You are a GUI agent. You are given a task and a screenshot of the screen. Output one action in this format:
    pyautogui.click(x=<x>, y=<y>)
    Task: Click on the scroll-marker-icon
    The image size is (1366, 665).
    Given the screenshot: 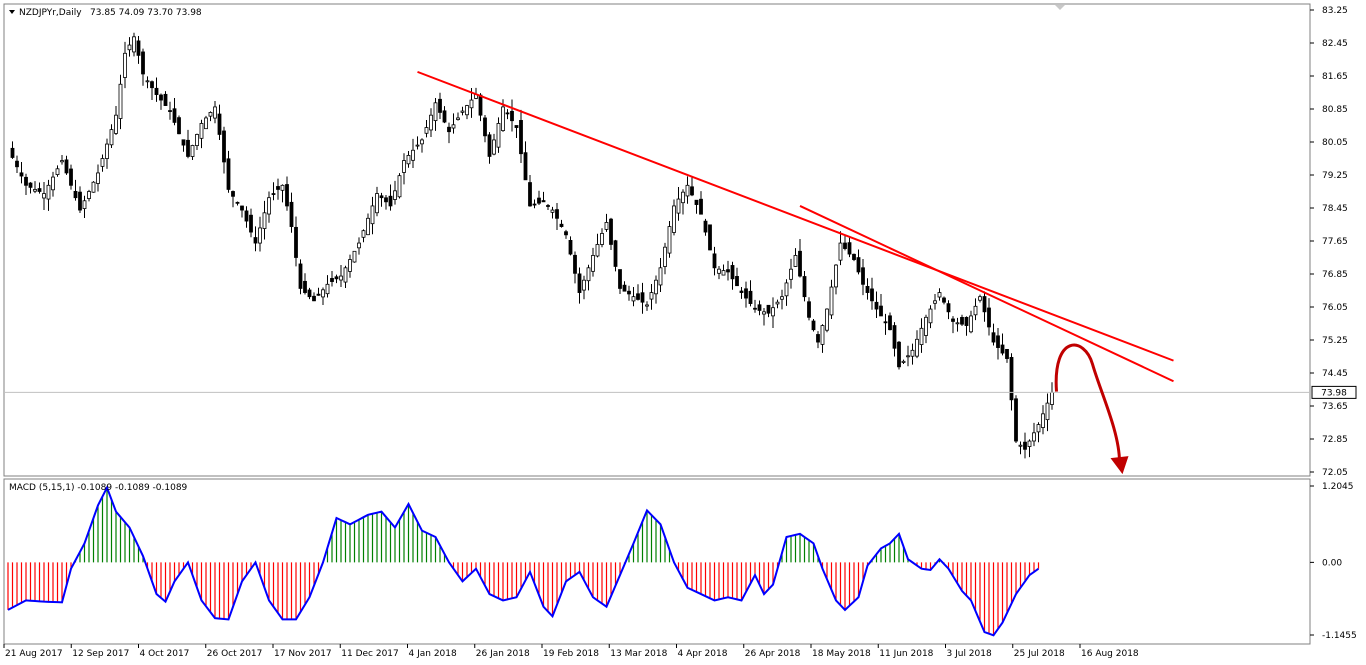 What is the action you would take?
    pyautogui.click(x=1060, y=7)
    